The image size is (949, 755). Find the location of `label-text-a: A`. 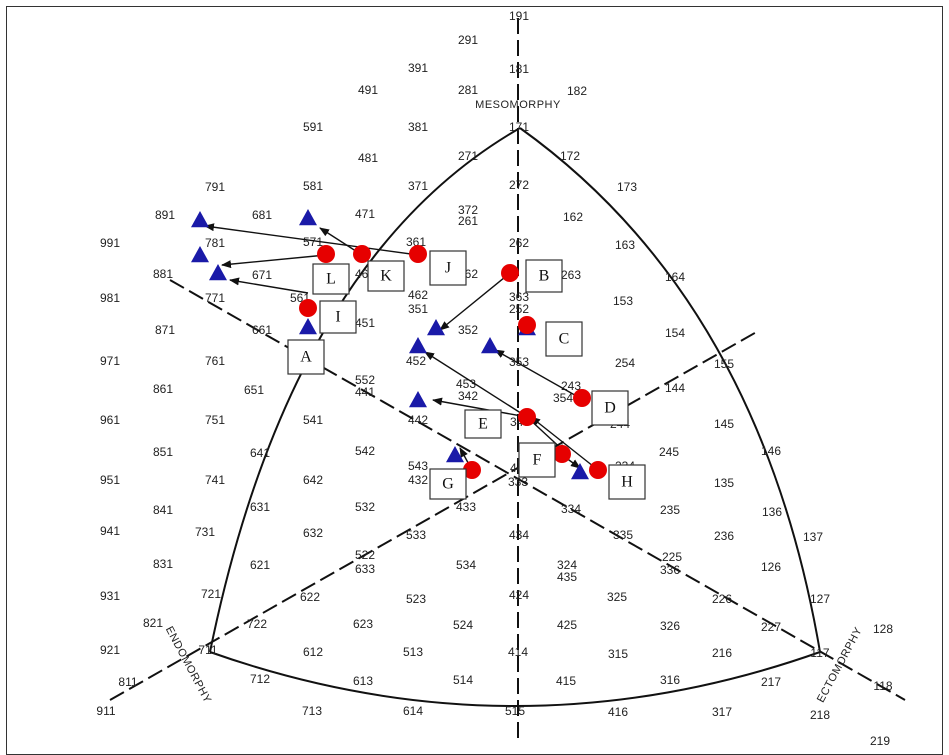

label-text-a: A is located at coordinates (306, 357).